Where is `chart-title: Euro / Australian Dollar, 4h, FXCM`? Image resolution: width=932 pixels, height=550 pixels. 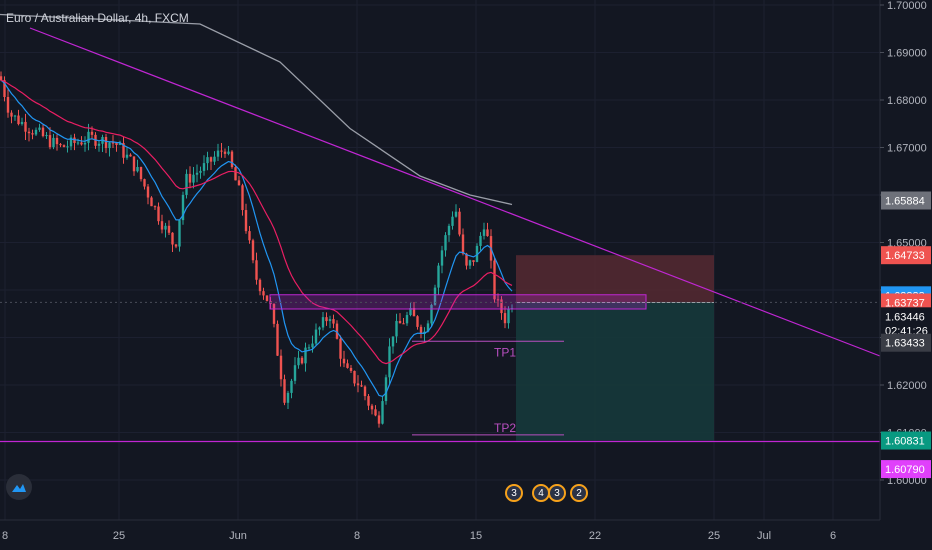
chart-title: Euro / Australian Dollar, 4h, FXCM is located at coordinates (97, 18).